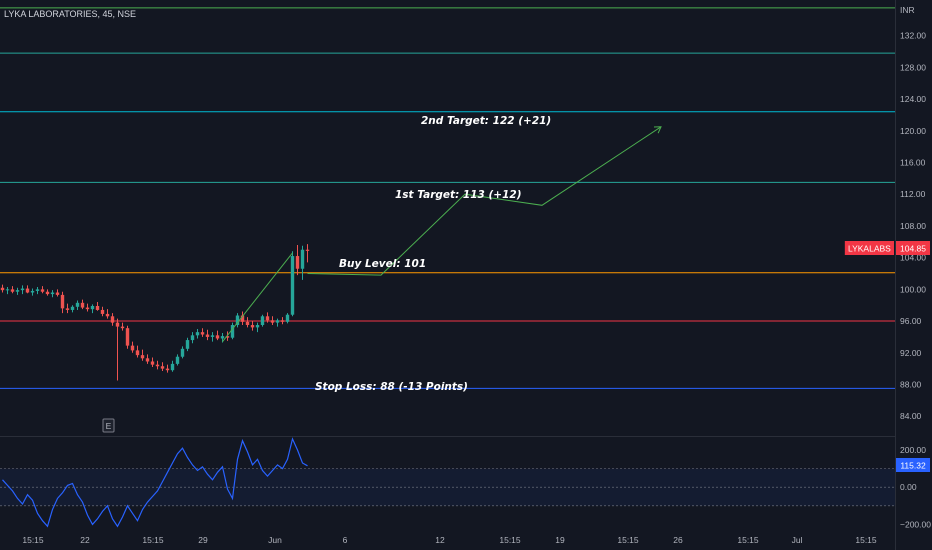  Describe the element at coordinates (70, 14) in the screenshot. I see `symbol-title: LYKA LABORATORIES, 45, NSE` at that location.